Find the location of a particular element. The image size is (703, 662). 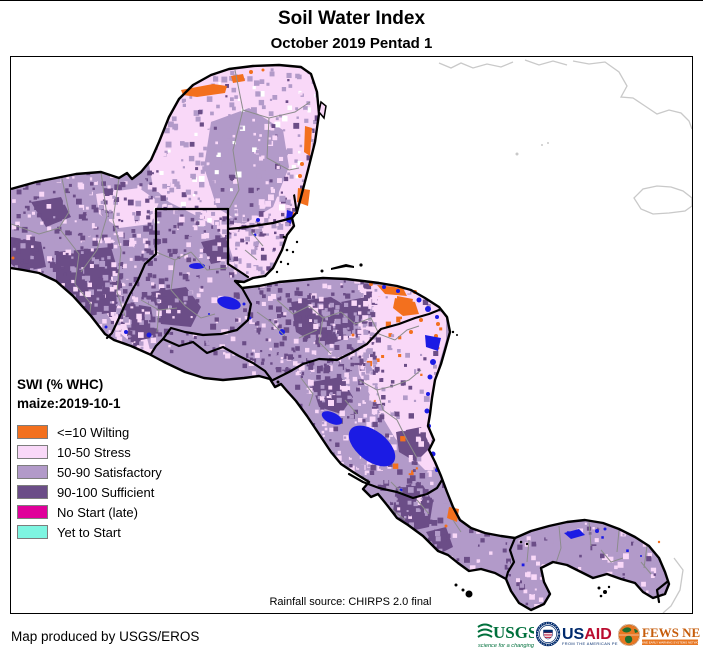

legend-item-nostart: No Start (late) is located at coordinates (89, 512).